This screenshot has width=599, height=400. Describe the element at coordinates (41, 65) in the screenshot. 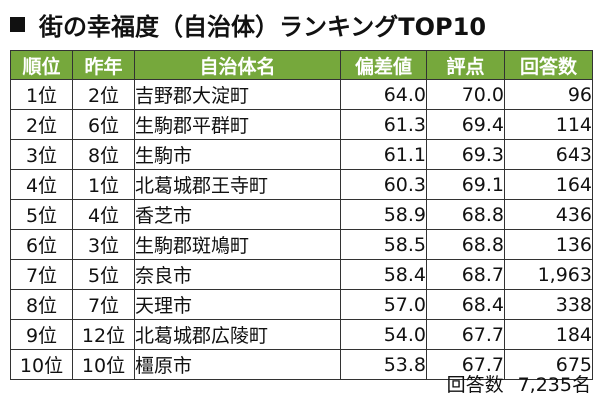

I see `header-rank: 順位` at that location.